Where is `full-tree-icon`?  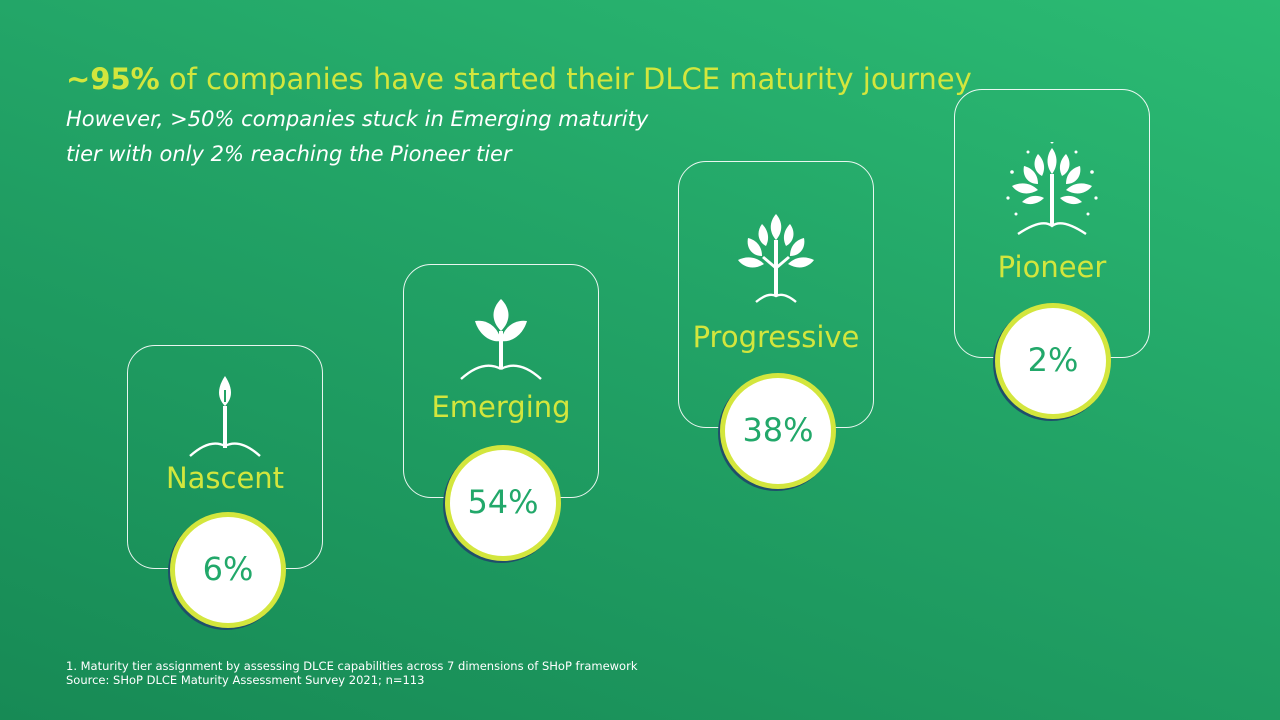
full-tree-icon is located at coordinates (1052, 188).